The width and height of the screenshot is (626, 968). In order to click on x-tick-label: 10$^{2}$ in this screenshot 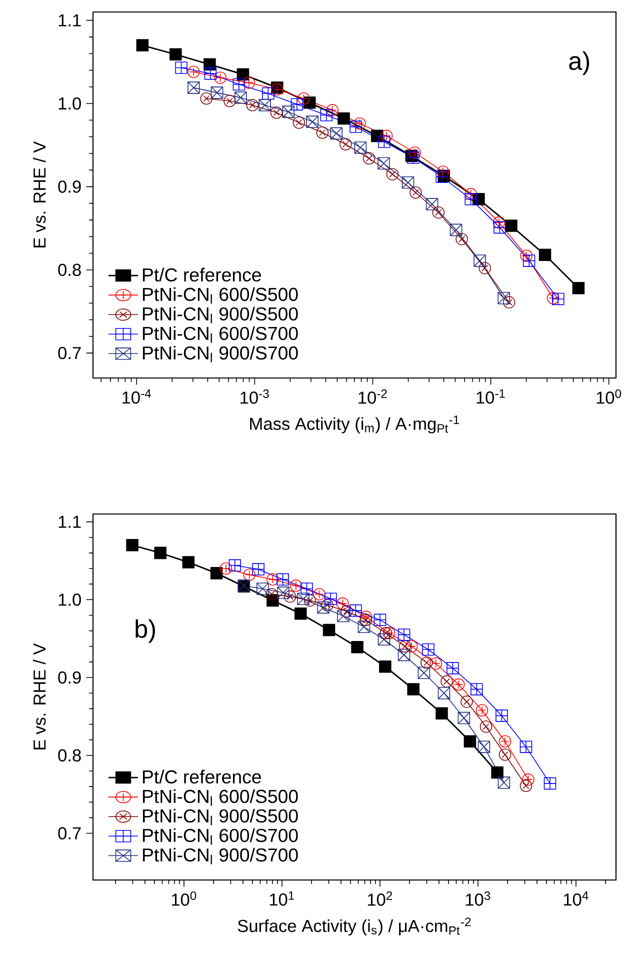, I will do `click(380, 898)`.